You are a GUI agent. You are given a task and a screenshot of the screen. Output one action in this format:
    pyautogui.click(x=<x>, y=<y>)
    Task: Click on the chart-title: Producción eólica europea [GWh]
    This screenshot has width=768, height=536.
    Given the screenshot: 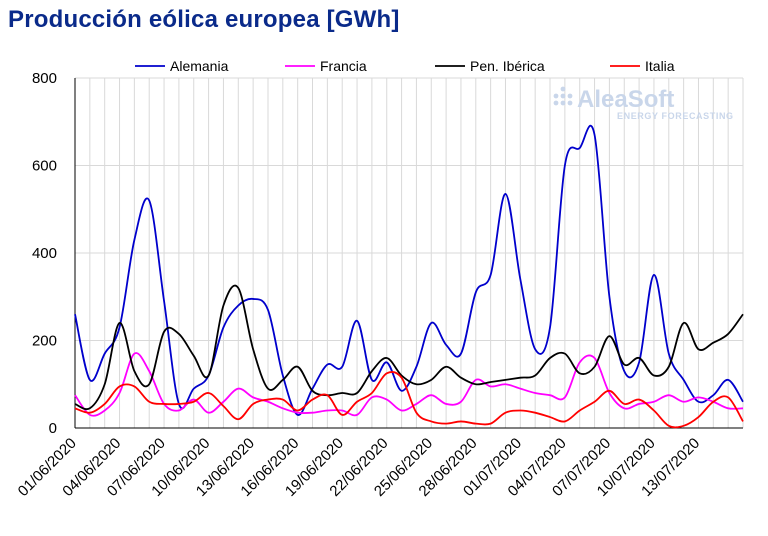 What is the action you would take?
    pyautogui.click(x=204, y=19)
    